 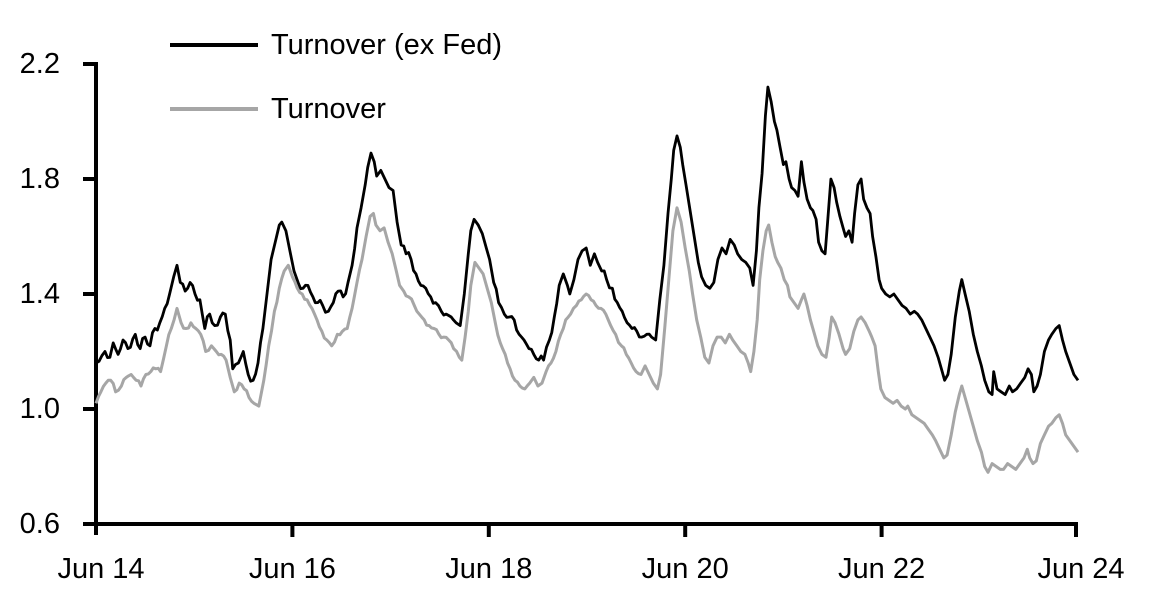 I want to click on x-tick-label: Jun 20, so click(x=685, y=569).